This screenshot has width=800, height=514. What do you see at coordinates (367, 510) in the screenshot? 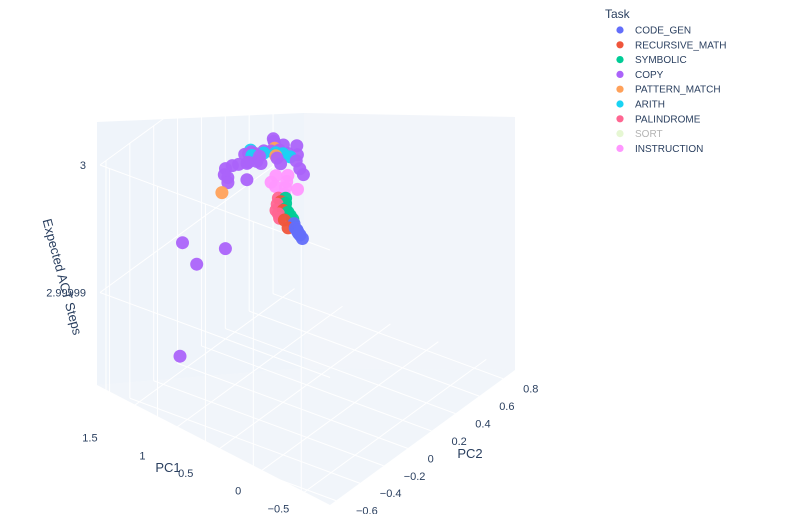
I see `pc2-tick-label: −0.6` at bounding box center [367, 510].